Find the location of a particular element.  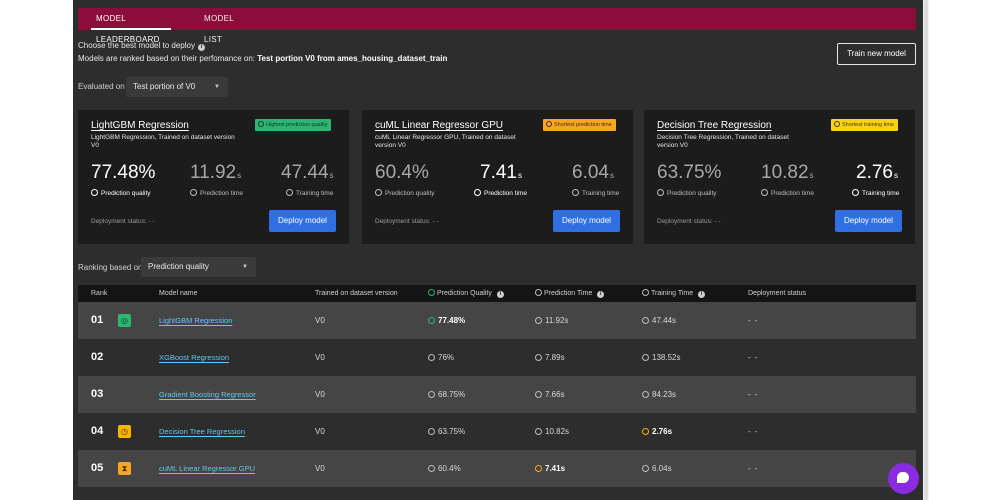

evaluated-on-select: Test portion of V0 ▼ is located at coordinates (177, 87).